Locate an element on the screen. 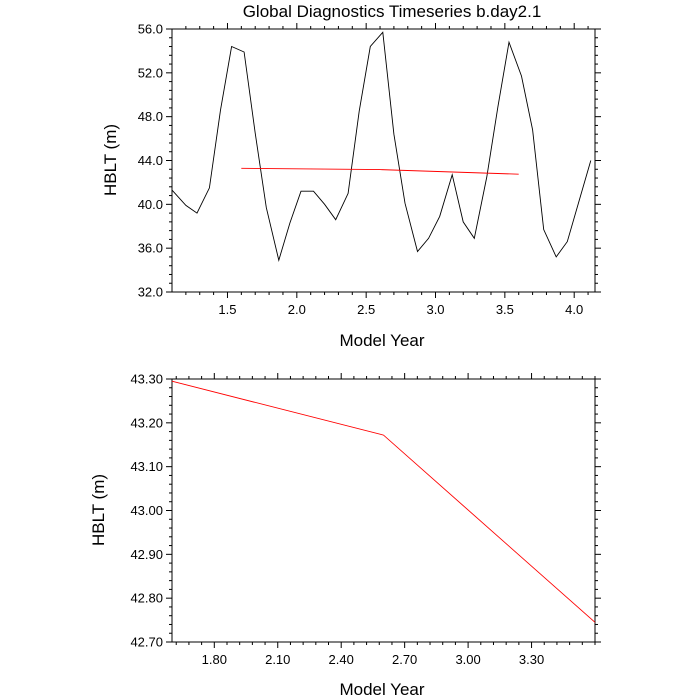 The width and height of the screenshot is (700, 700). top-x-tick-label: 3.0 is located at coordinates (435, 309).